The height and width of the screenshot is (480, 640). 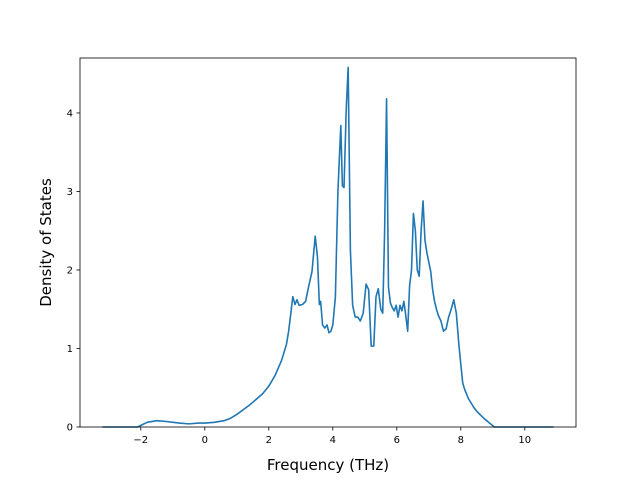 What do you see at coordinates (461, 440) in the screenshot?
I see `x-tick-label: 8` at bounding box center [461, 440].